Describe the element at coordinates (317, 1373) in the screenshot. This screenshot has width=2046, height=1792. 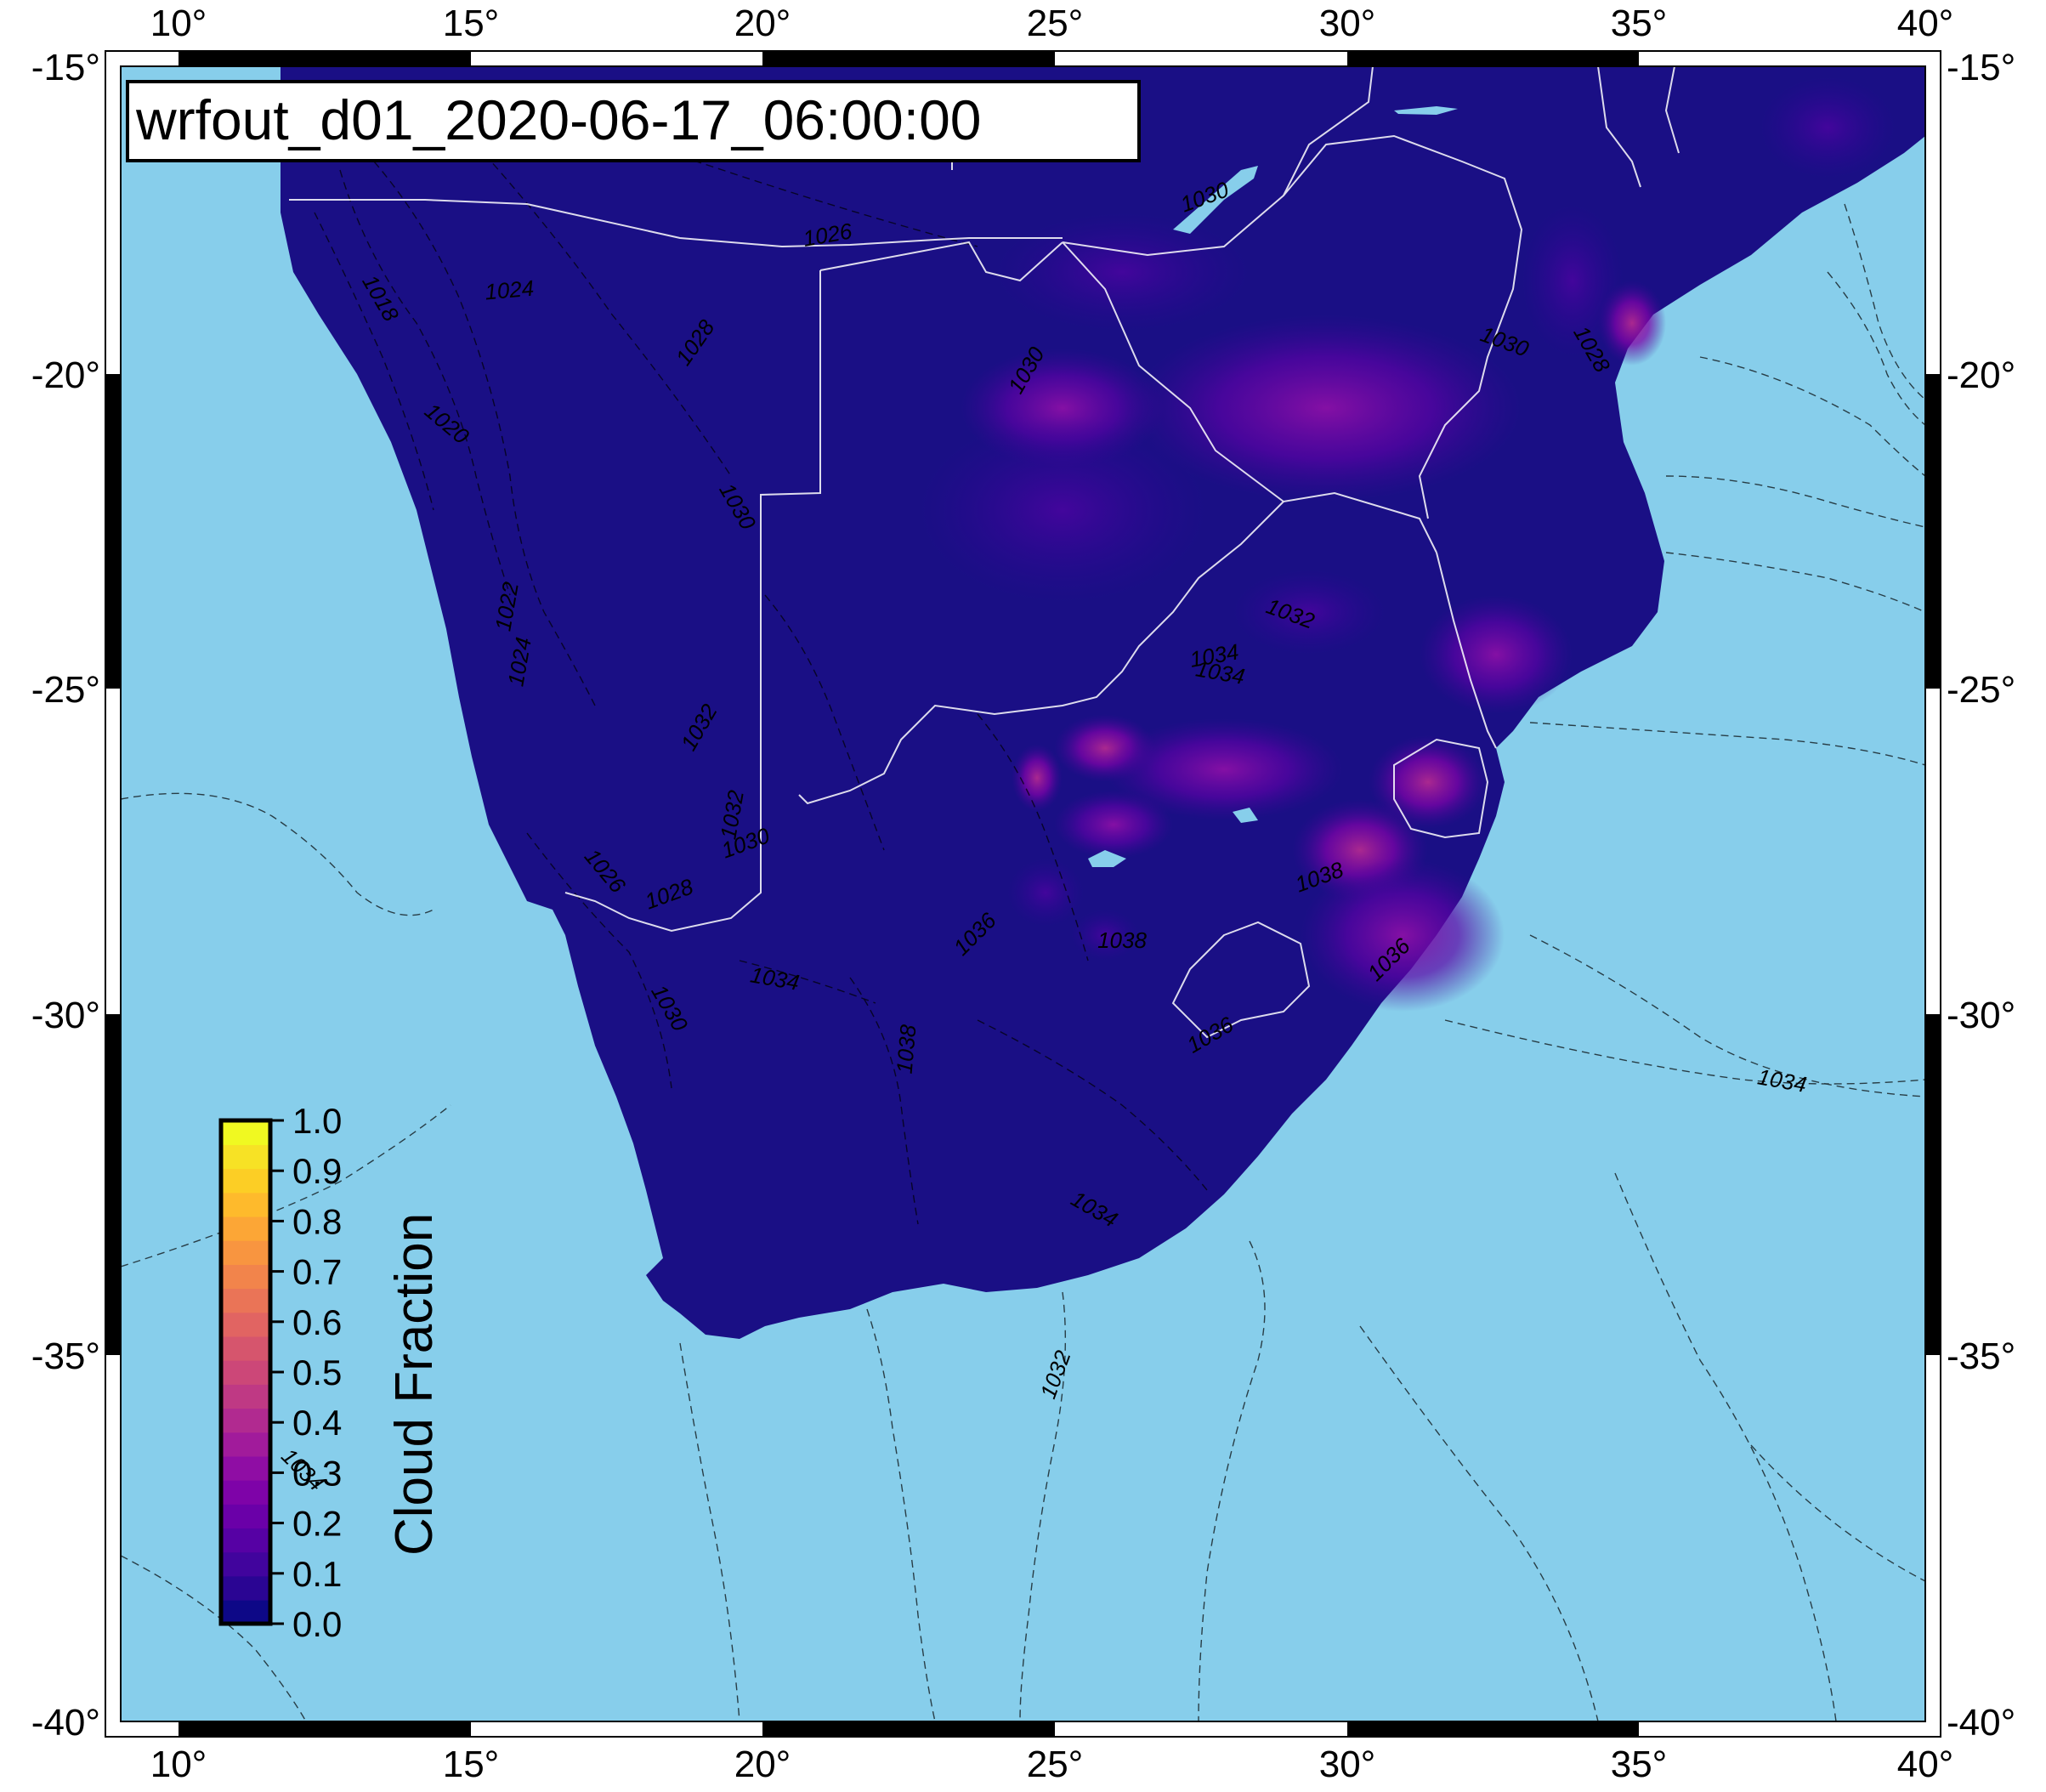
I see `colorbar-tick-label: 0.5` at that location.